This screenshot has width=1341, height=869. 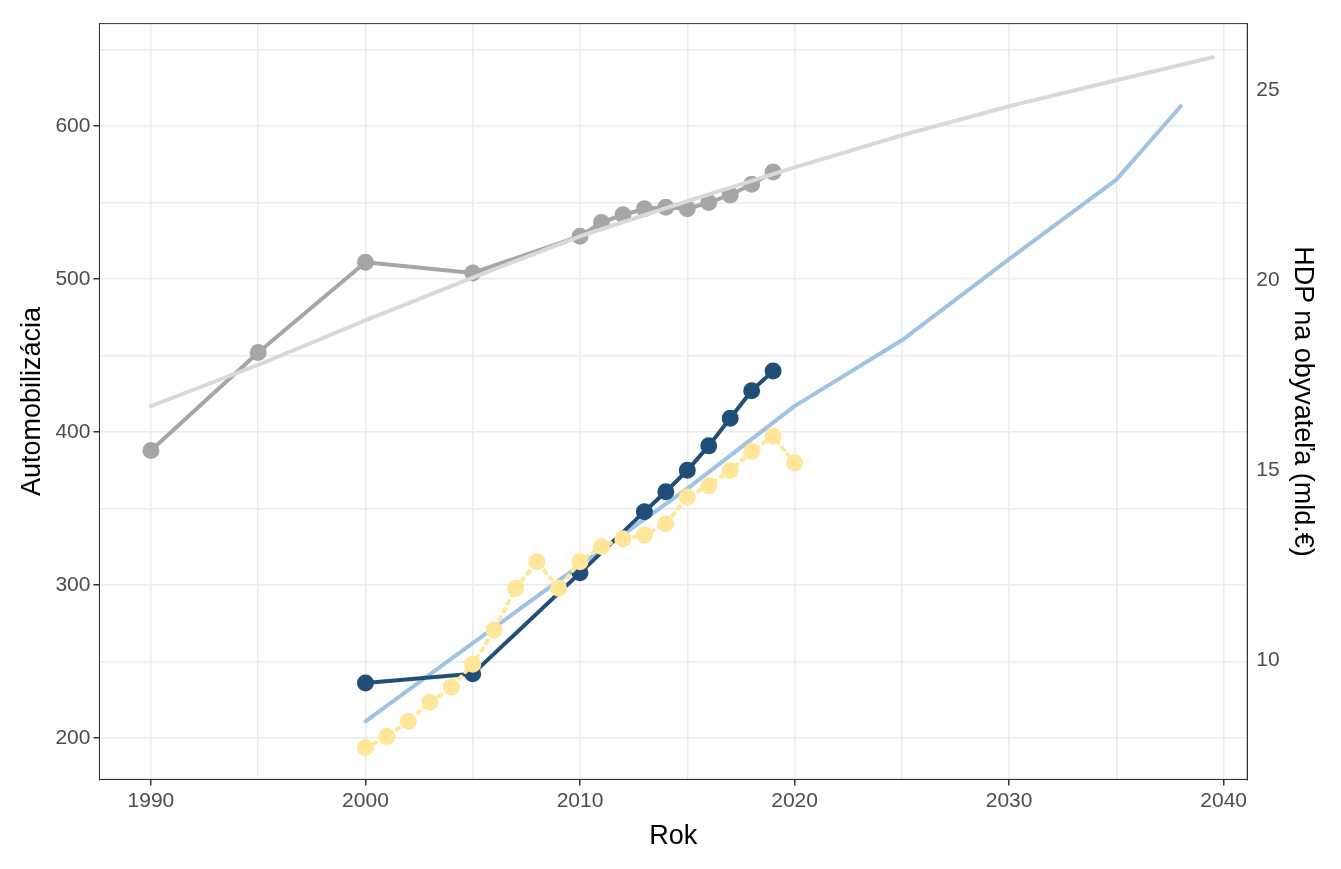 I want to click on y2-tick-label: 20, so click(x=1268, y=279).